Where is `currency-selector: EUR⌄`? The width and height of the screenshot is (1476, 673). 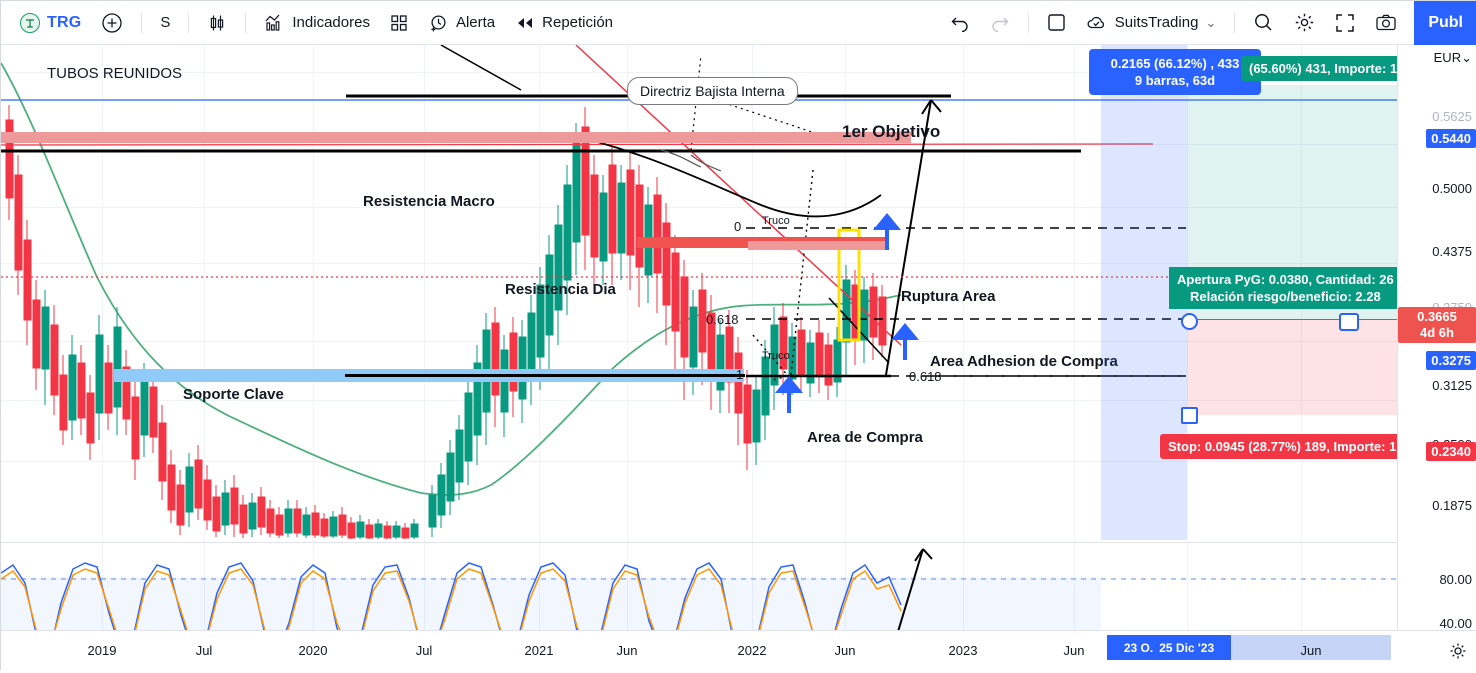
currency-selector: EUR⌄ is located at coordinates (1453, 58).